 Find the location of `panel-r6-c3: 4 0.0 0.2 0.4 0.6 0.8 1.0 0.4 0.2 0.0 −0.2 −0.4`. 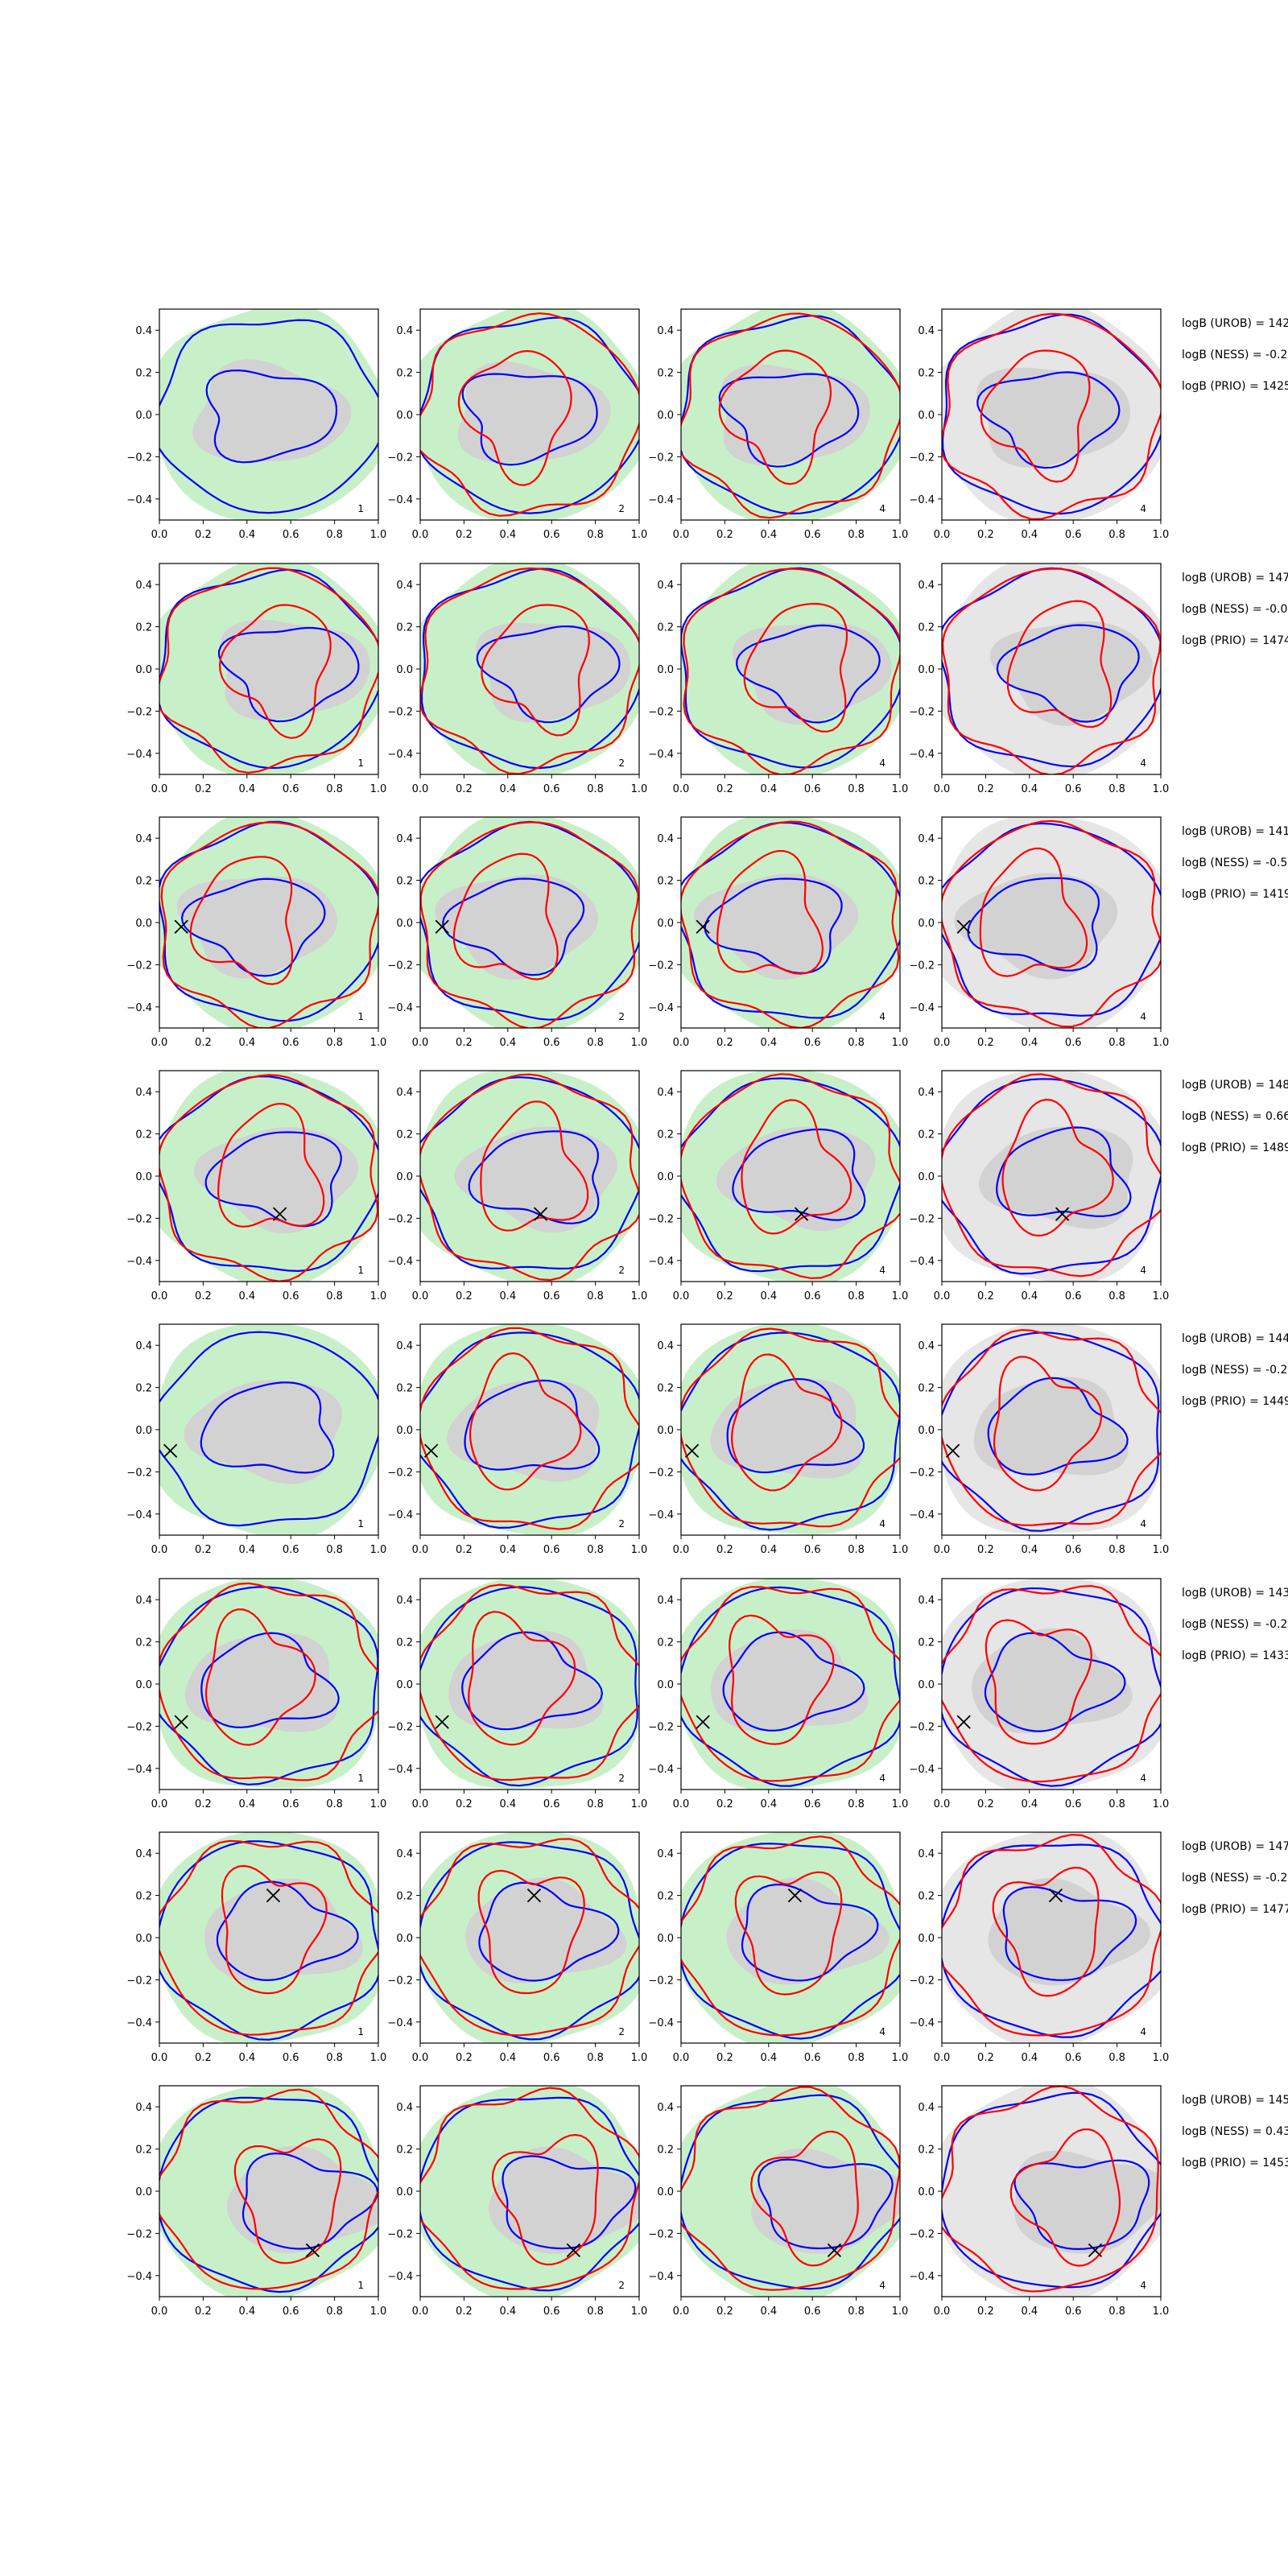

panel-r6-c3: 4 0.0 0.2 0.4 0.6 0.8 1.0 0.4 0.2 0.0 −0.2 −0.4 is located at coordinates (778, 1694).